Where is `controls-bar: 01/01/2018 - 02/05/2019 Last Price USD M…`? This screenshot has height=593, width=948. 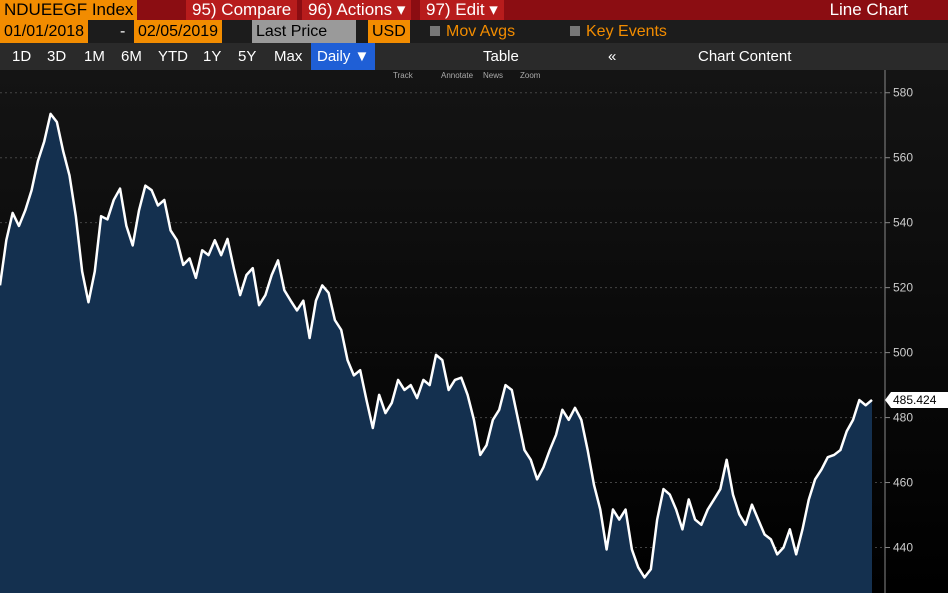
controls-bar: 01/01/2018 - 02/05/2019 Last Price USD M… is located at coordinates (474, 31).